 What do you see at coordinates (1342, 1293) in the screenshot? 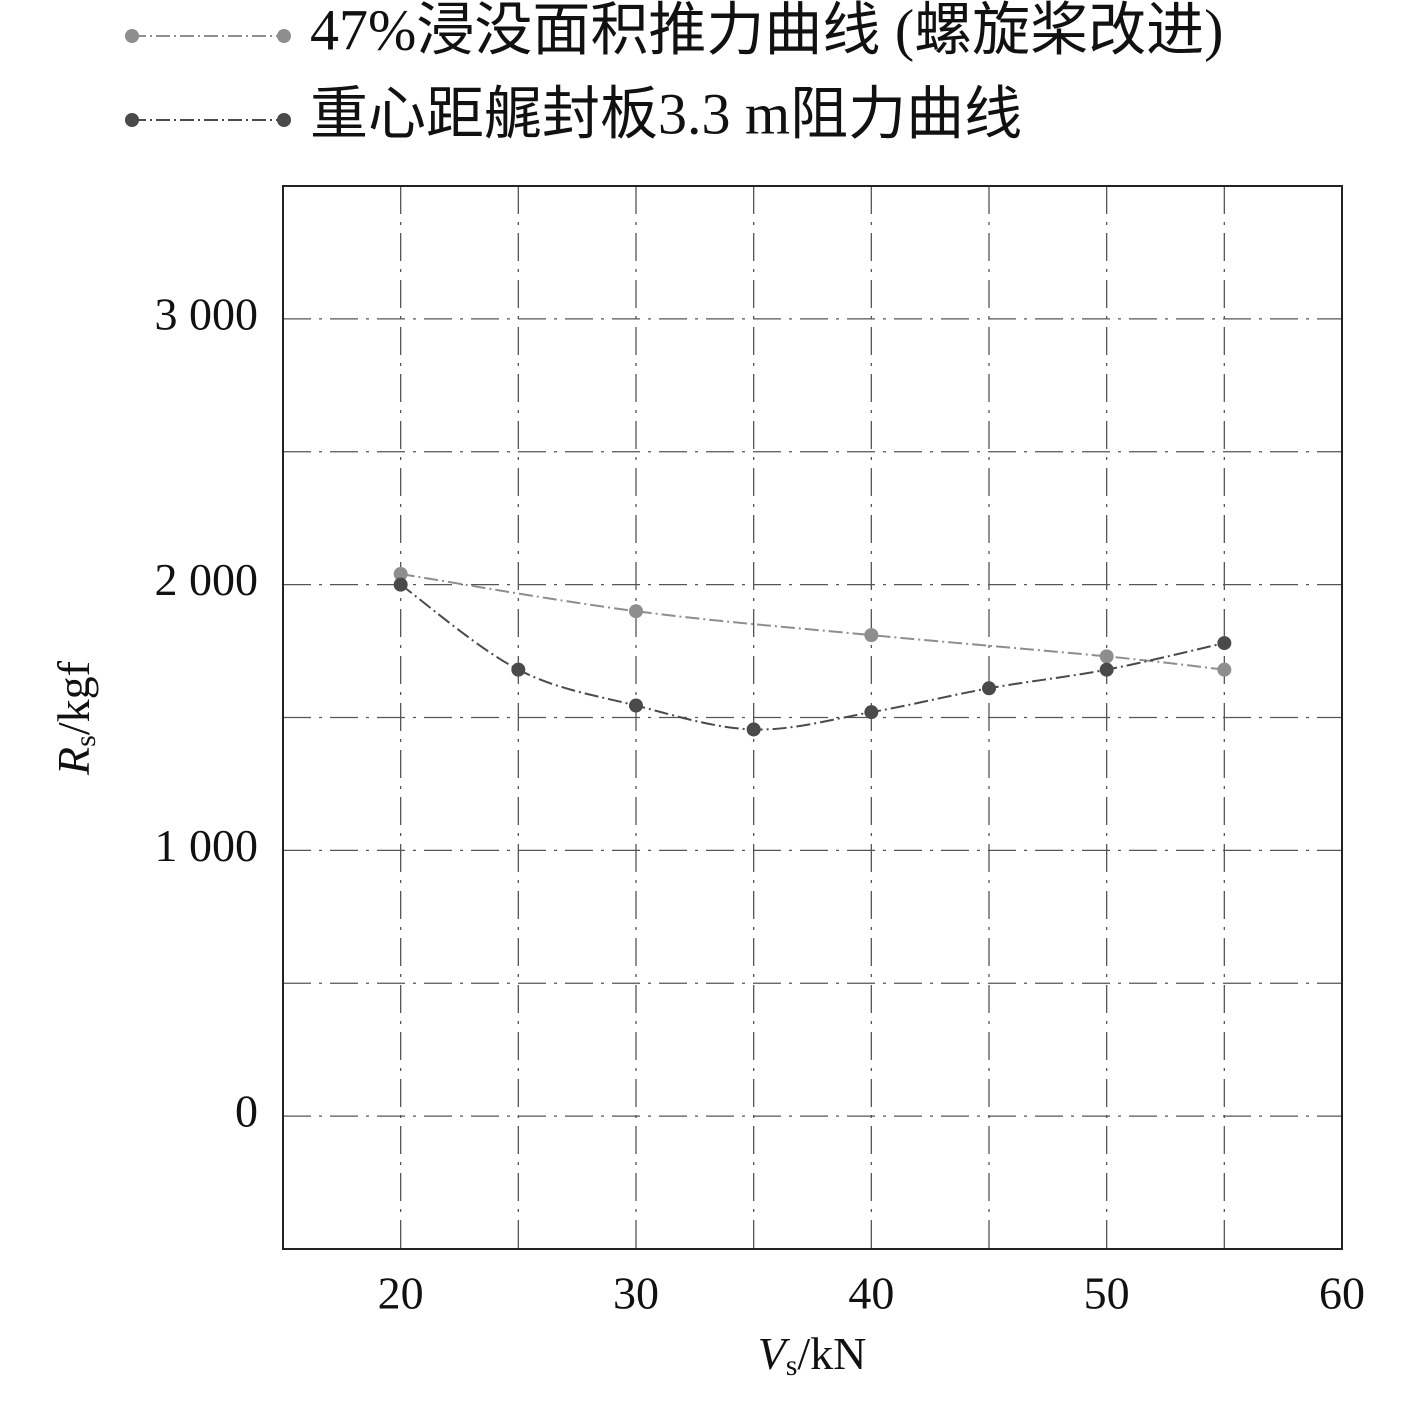
I see `x-tick-label: 60` at bounding box center [1342, 1293].